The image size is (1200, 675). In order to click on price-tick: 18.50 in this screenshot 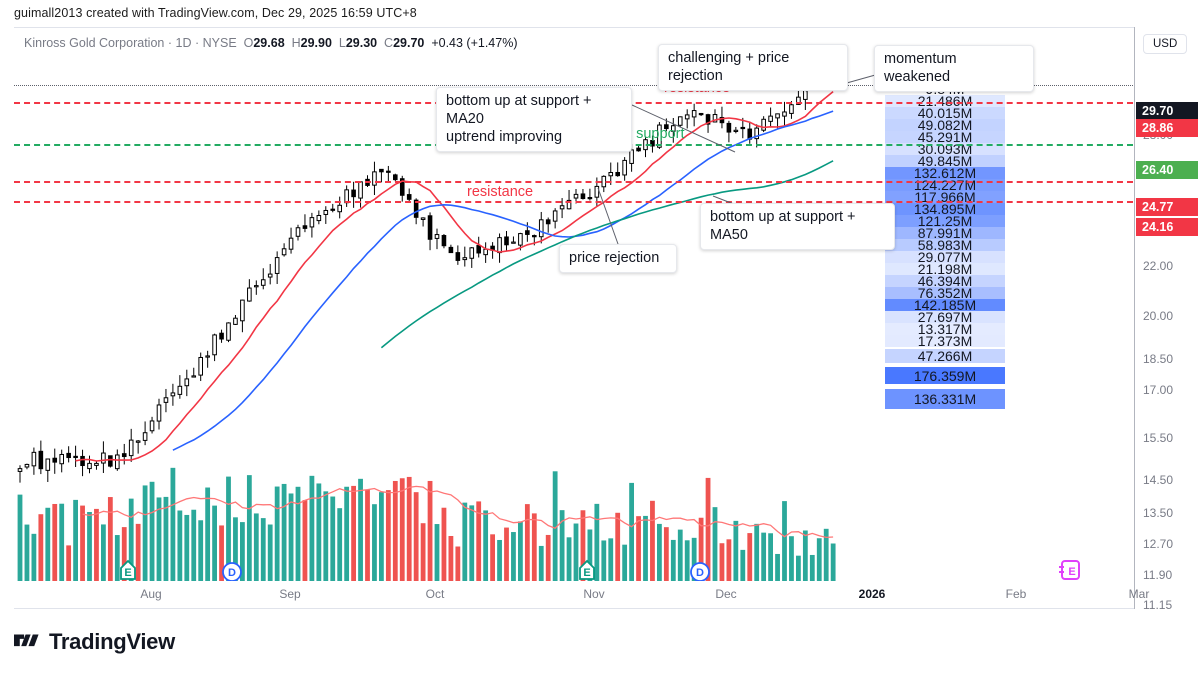, I will do `click(1158, 359)`.